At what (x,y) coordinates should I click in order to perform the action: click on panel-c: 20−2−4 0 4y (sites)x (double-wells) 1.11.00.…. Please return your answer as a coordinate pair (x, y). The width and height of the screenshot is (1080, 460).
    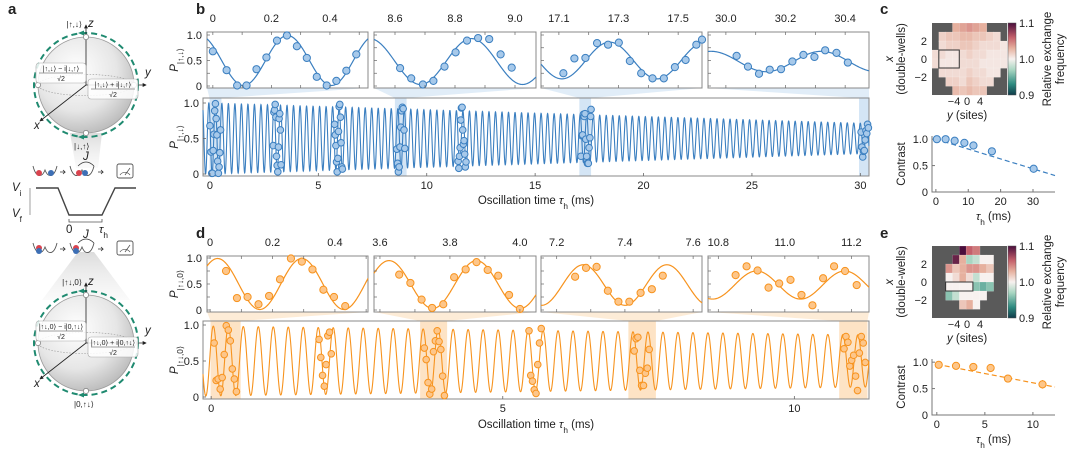
    Looking at the image, I should click on (975, 119).